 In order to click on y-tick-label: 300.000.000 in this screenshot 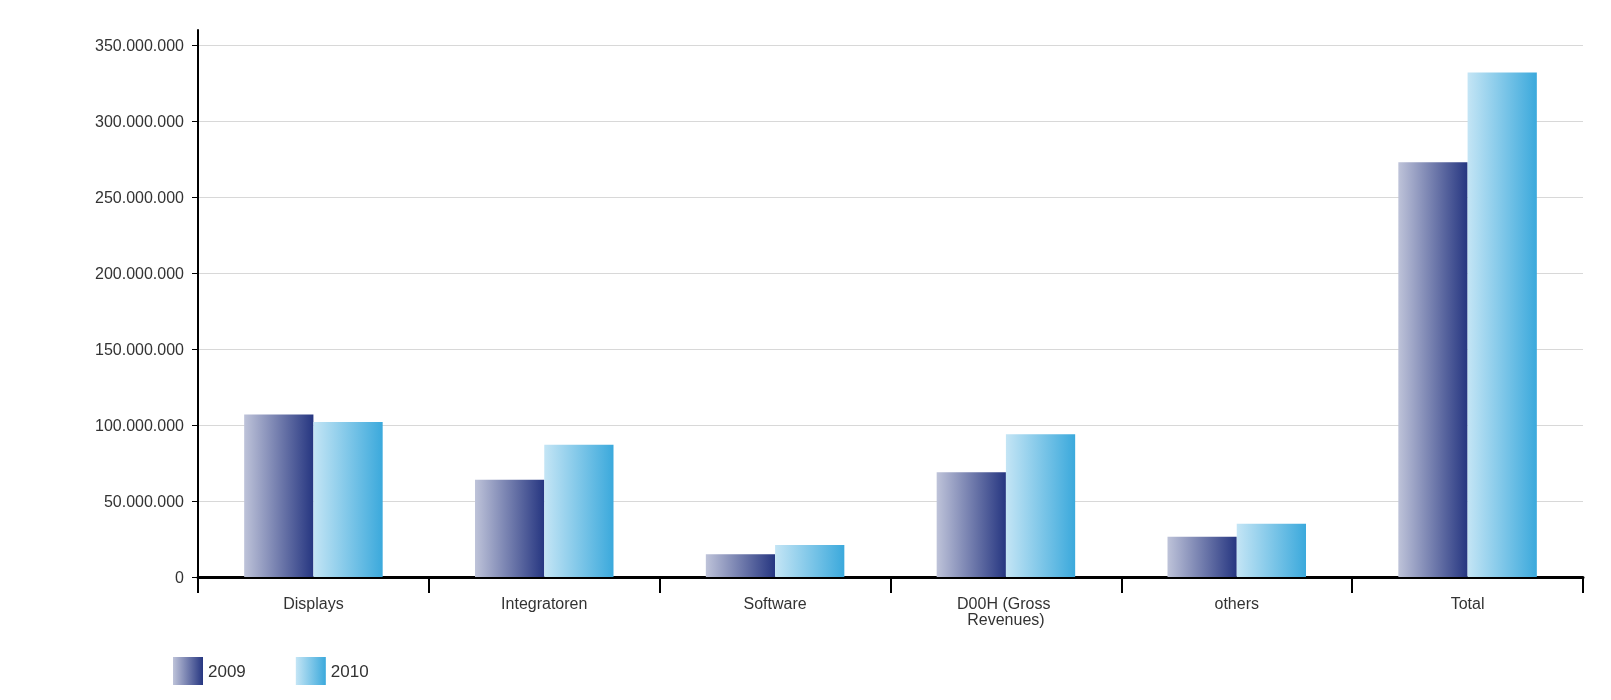, I will do `click(140, 121)`.